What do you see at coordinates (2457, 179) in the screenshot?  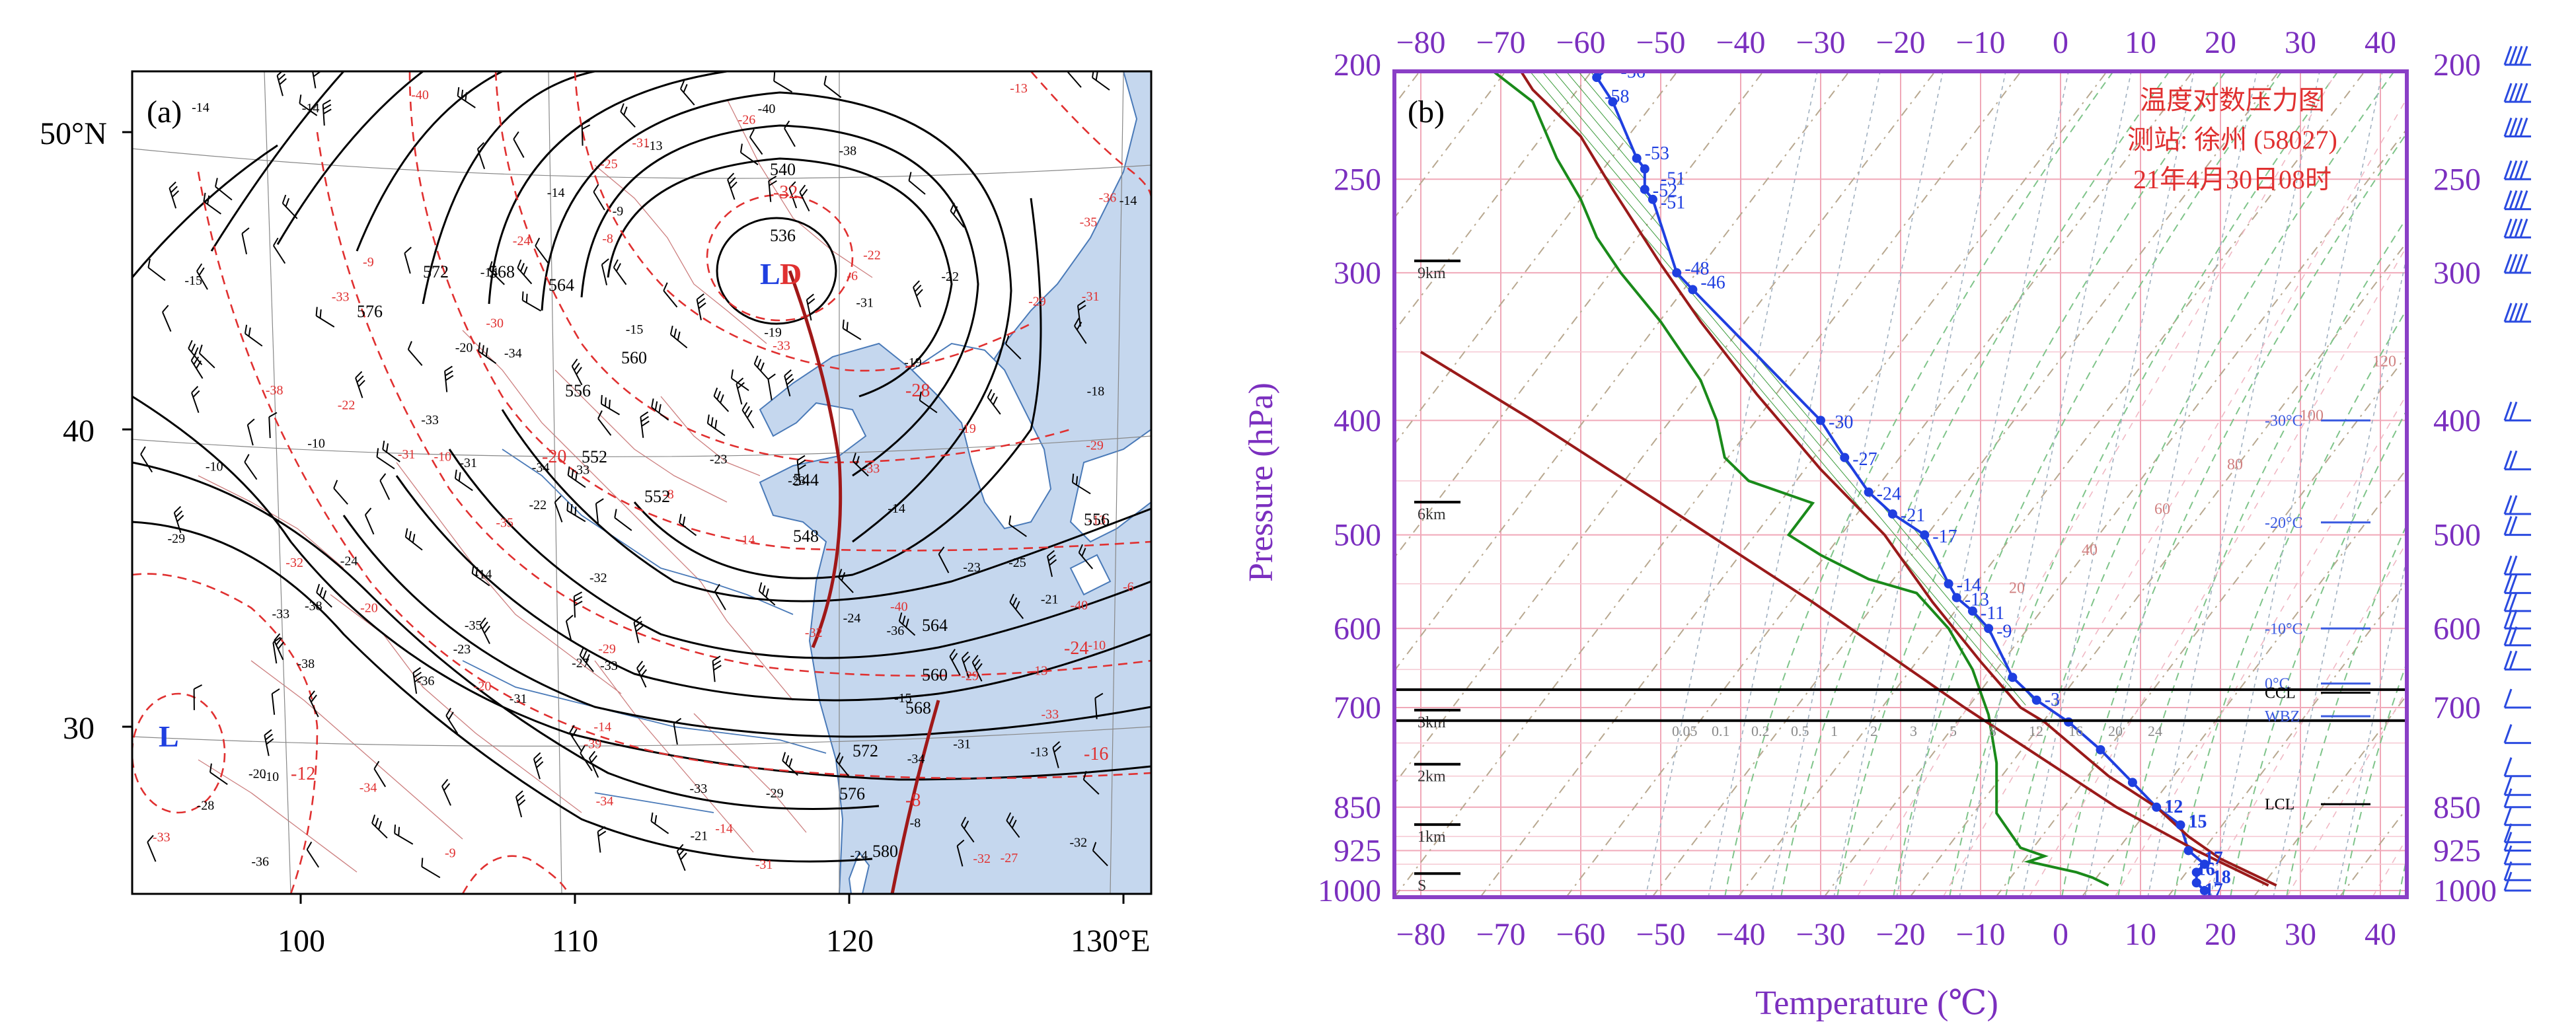 I see `y-tick-right: 250` at bounding box center [2457, 179].